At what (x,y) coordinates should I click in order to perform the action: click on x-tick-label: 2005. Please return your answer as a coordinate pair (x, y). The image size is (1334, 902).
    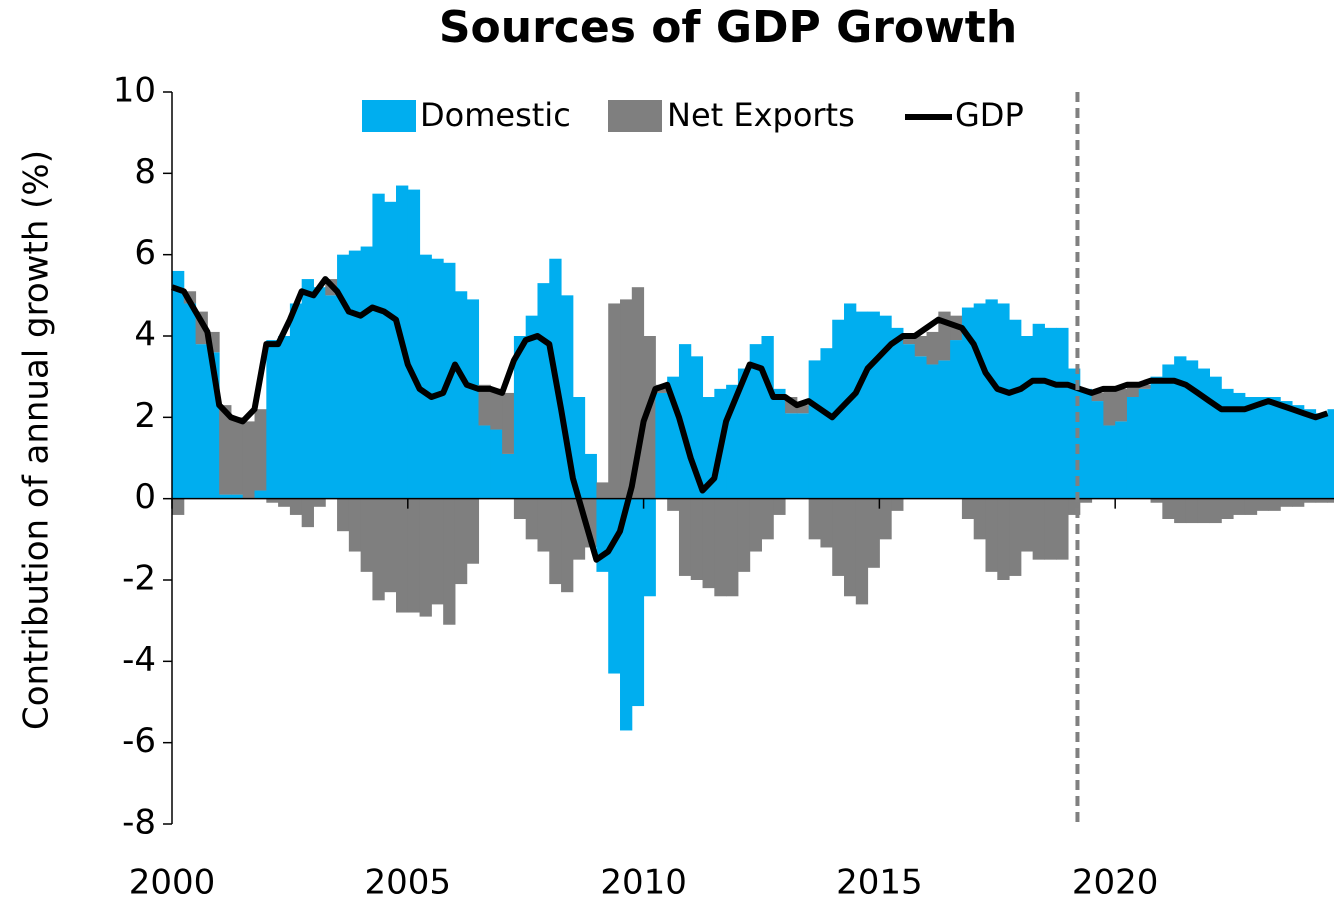
    Looking at the image, I should click on (408, 882).